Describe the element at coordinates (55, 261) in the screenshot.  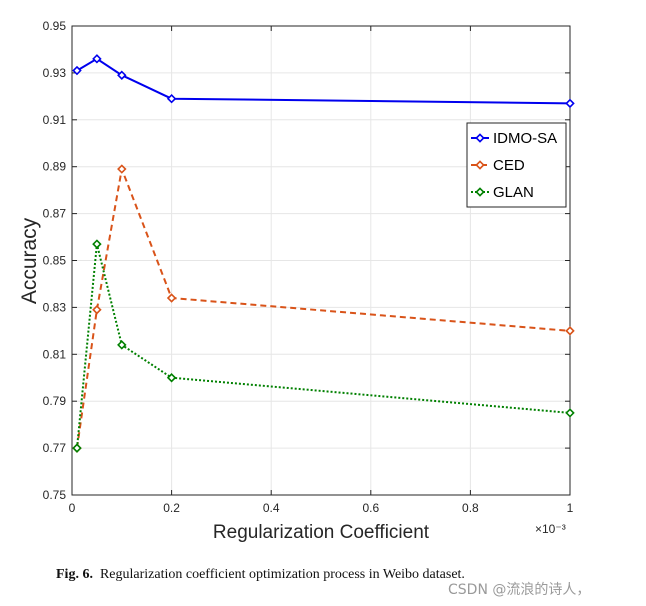
I see `y-tick-label: 0.85` at that location.